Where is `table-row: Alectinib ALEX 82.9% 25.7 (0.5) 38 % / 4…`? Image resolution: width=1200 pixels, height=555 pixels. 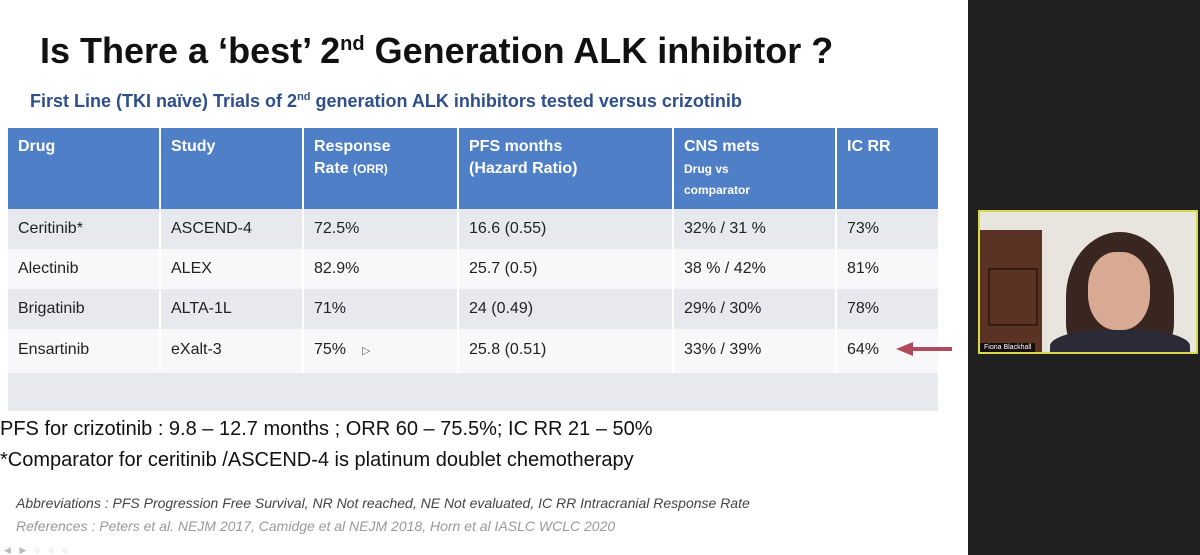 table-row: Alectinib ALEX 82.9% 25.7 (0.5) 38 % / 4… is located at coordinates (473, 268).